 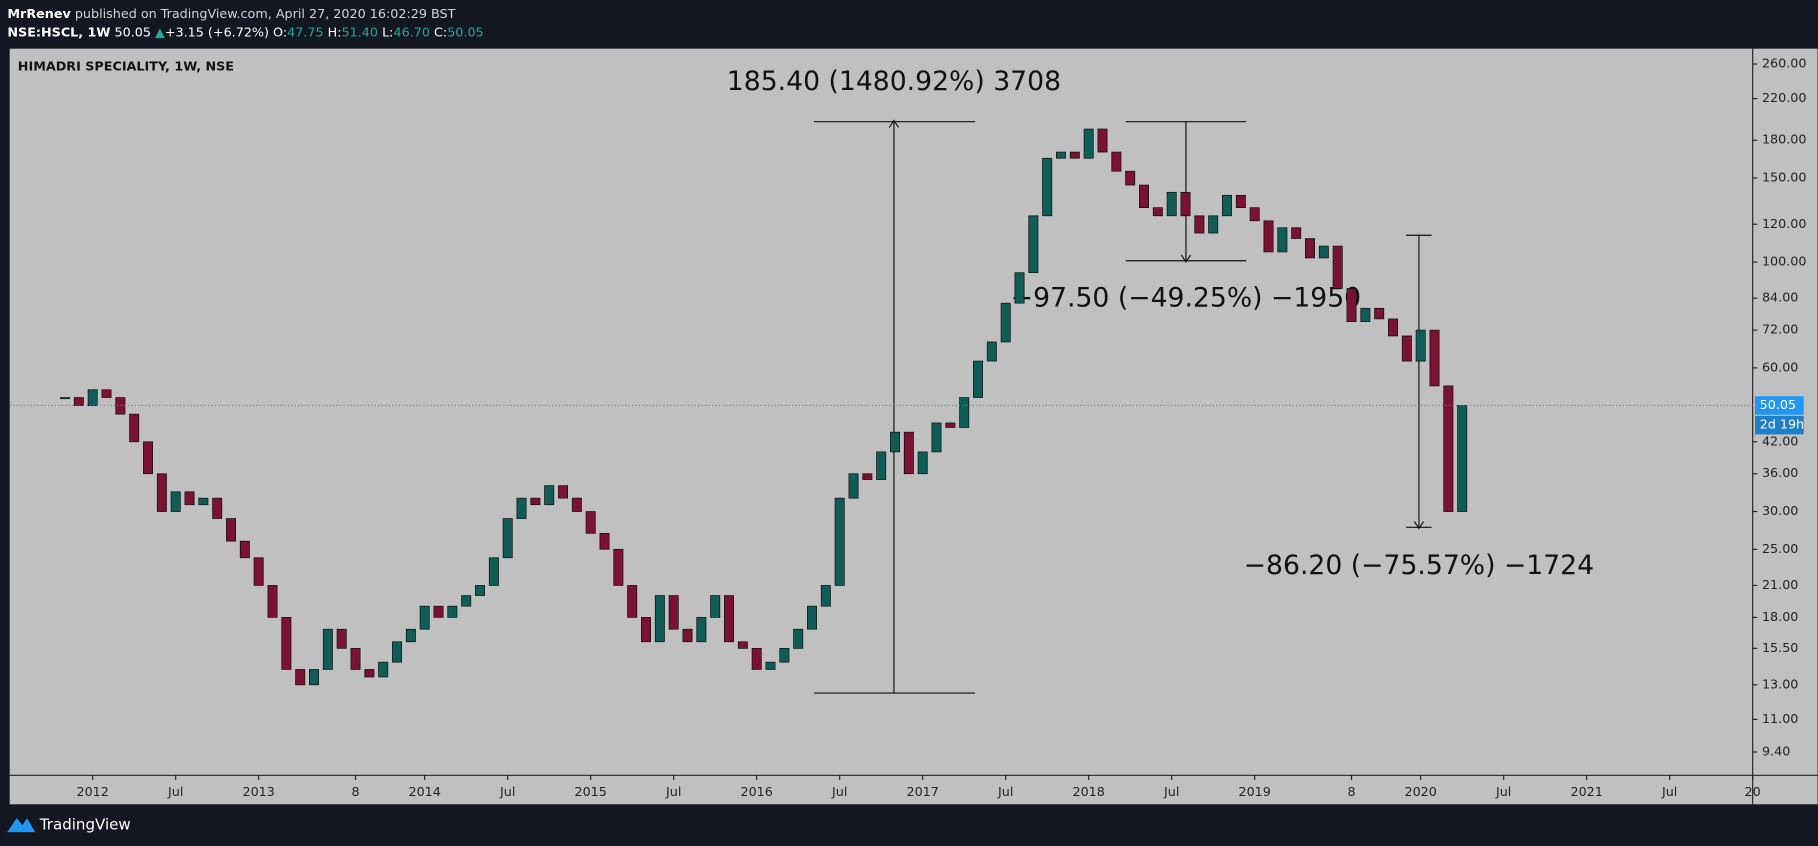 What do you see at coordinates (1784, 140) in the screenshot?
I see `y-tick-label: 180.00` at bounding box center [1784, 140].